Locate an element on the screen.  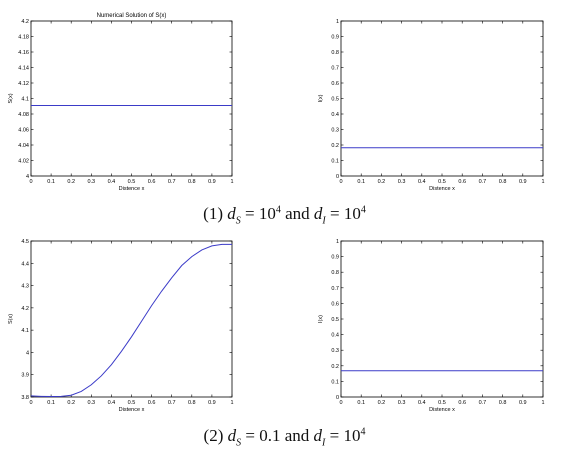
y-tick-label: 4.06 is located at coordinates (23, 131).